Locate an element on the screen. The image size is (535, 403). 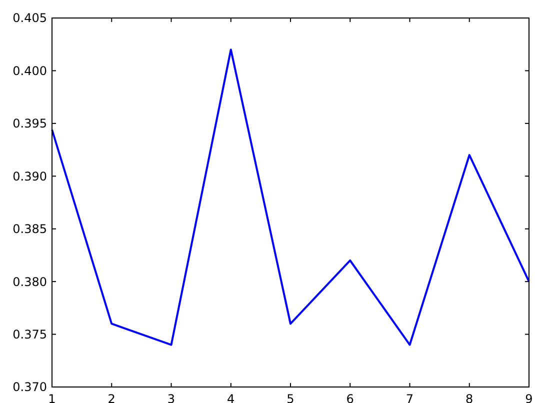
y-tick-label: 0.390 is located at coordinates (29, 176).